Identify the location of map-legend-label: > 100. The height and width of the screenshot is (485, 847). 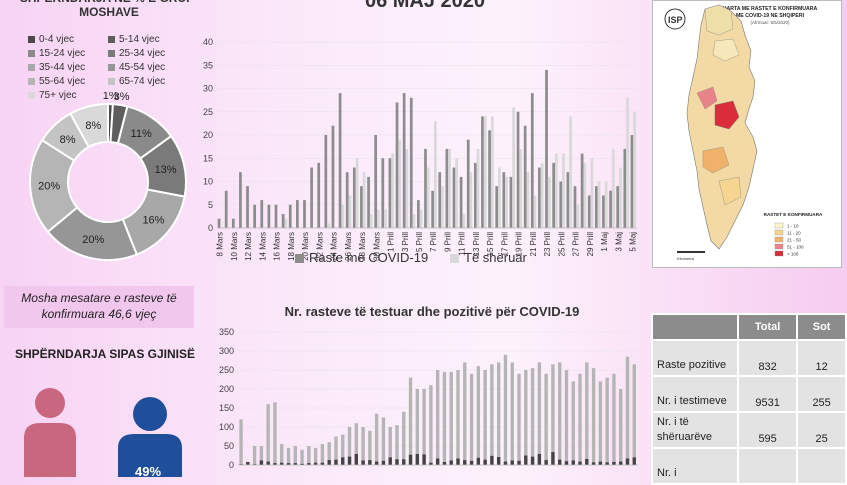
(793, 254).